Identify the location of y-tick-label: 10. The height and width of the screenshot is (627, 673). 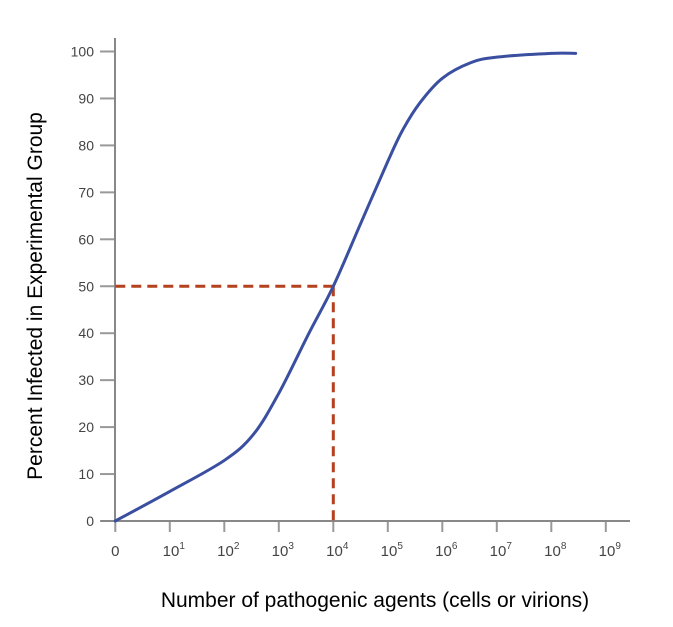
(86, 474).